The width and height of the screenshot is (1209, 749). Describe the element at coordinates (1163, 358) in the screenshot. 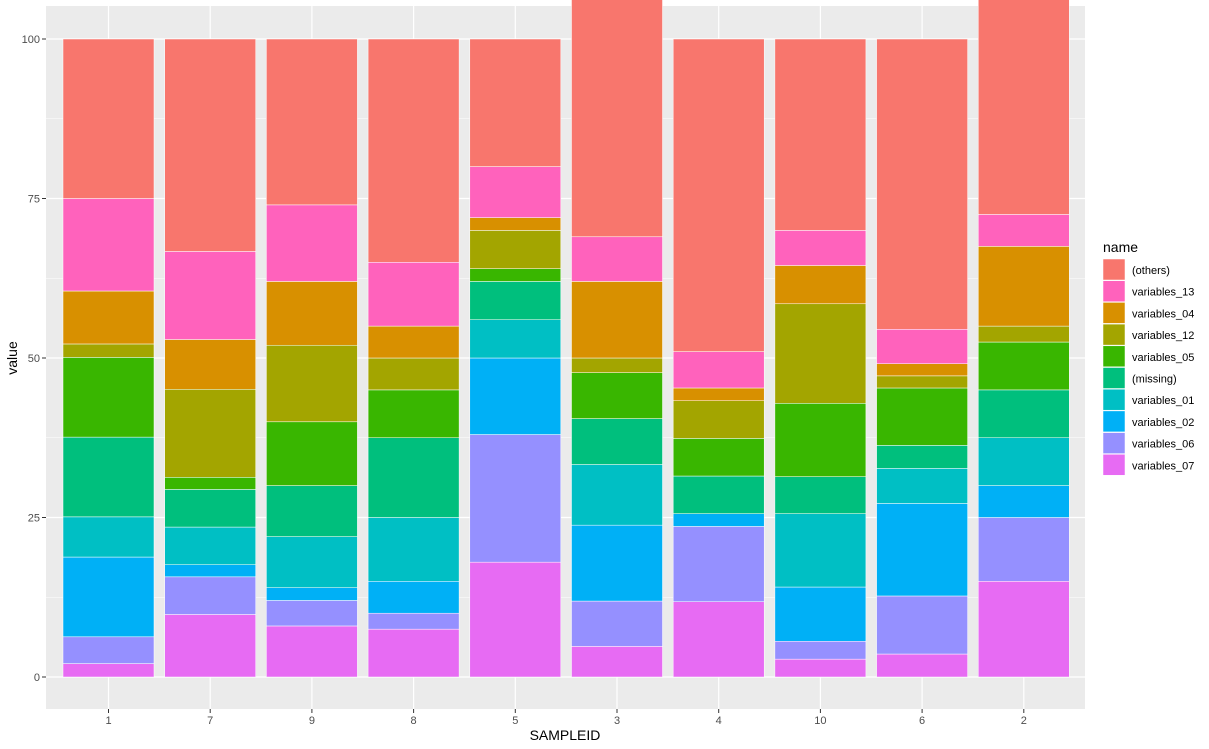

I see `legend-label: variables_05` at that location.